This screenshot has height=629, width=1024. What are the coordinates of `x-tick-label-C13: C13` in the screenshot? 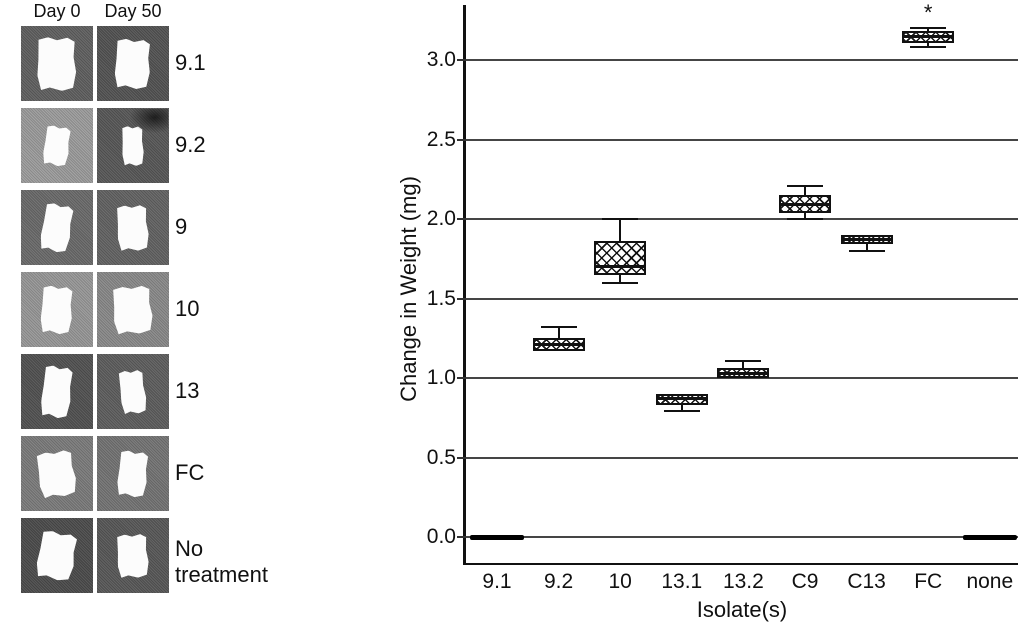 It's located at (866, 581).